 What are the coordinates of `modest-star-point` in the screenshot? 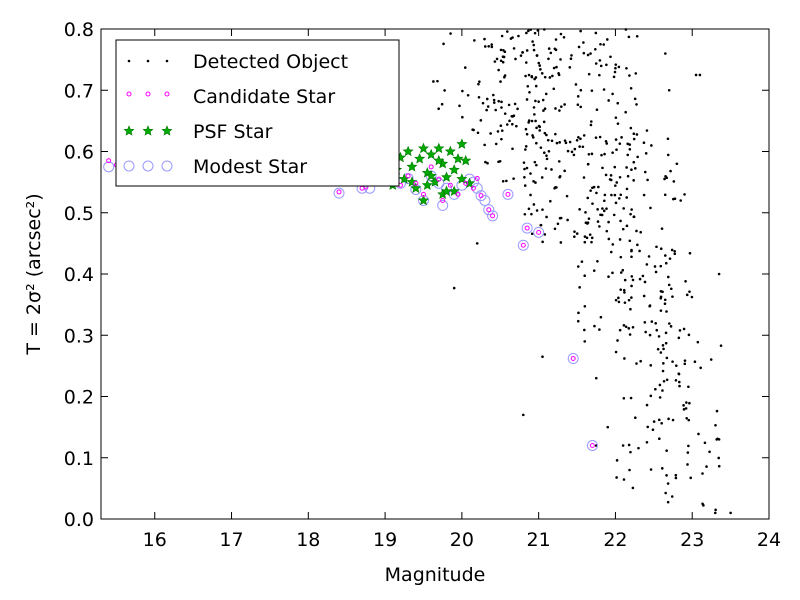 It's located at (592, 445).